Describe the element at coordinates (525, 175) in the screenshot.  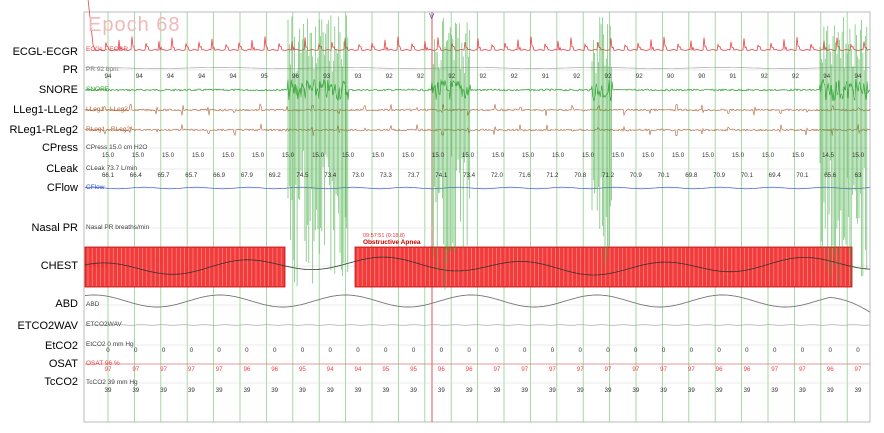
I see `cleak-value: 71.6` at that location.